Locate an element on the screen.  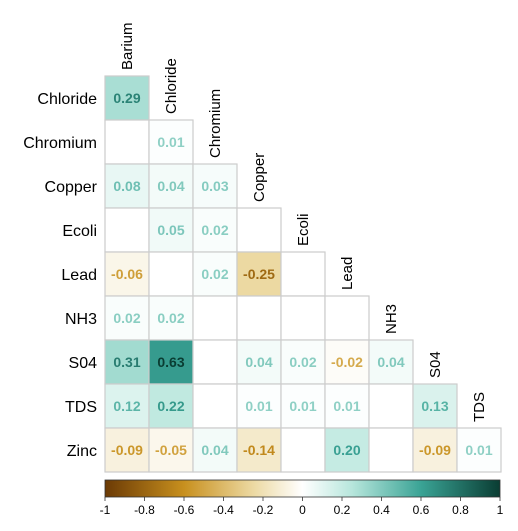
cell-value-label: 0.12 is located at coordinates (126, 406).